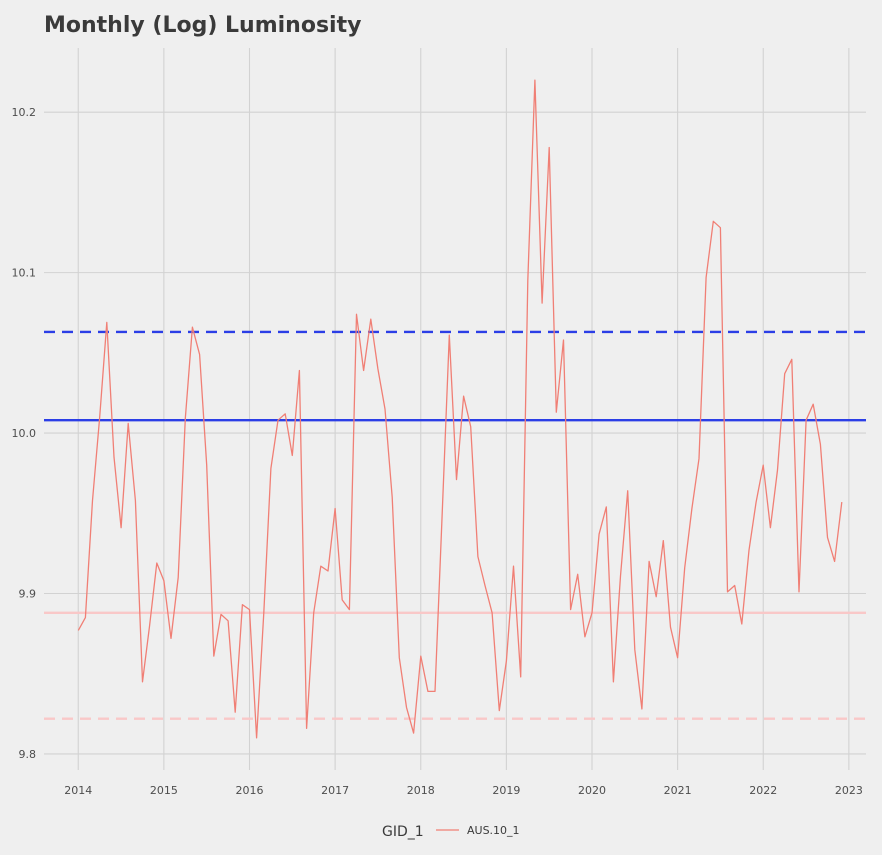 This screenshot has height=855, width=882. What do you see at coordinates (164, 790) in the screenshot?
I see `x-tick-label: 2015` at bounding box center [164, 790].